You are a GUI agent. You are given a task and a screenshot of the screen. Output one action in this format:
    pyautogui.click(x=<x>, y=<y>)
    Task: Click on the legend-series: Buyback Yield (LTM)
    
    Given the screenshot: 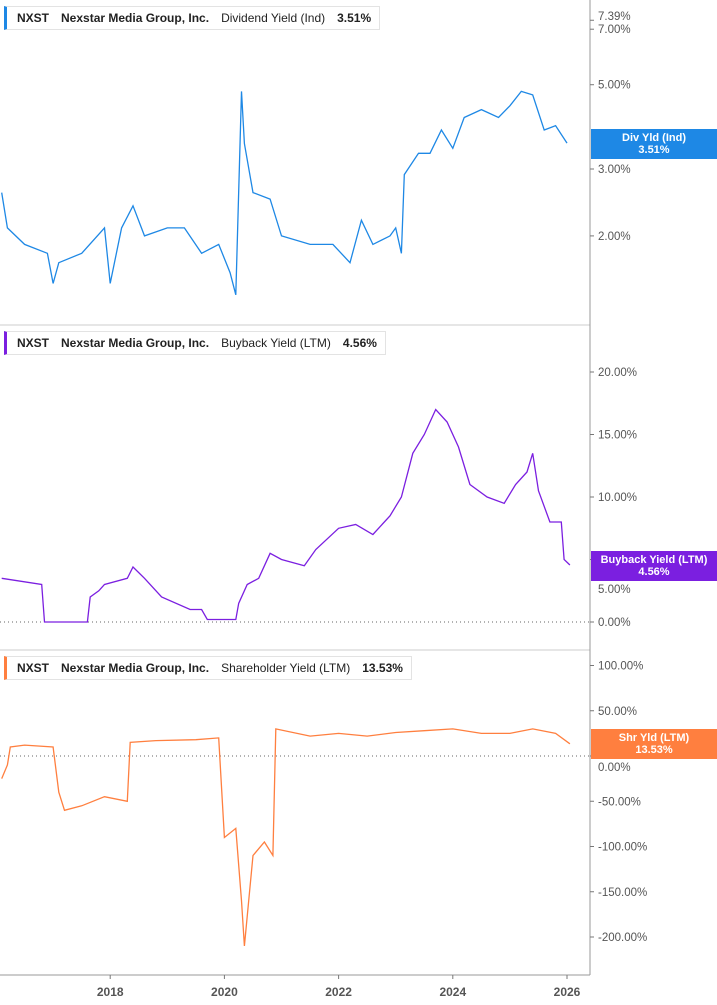 What is the action you would take?
    pyautogui.click(x=276, y=343)
    